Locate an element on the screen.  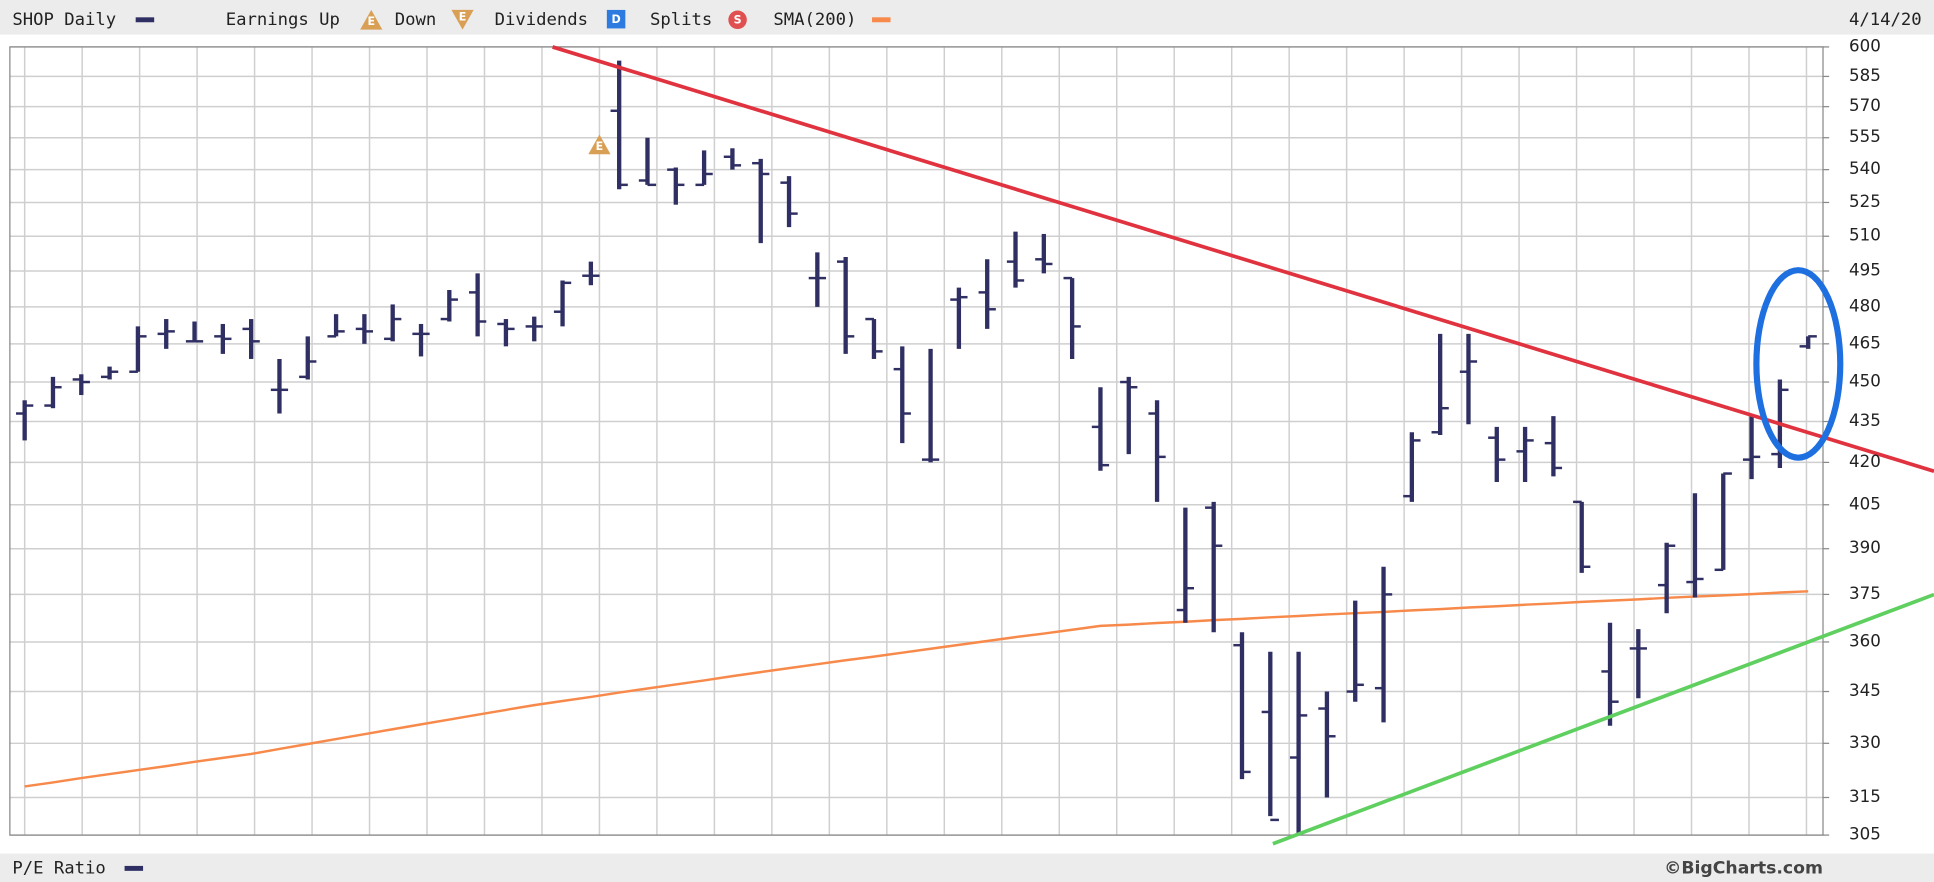
y-tick-label: 405 is located at coordinates (1865, 503).